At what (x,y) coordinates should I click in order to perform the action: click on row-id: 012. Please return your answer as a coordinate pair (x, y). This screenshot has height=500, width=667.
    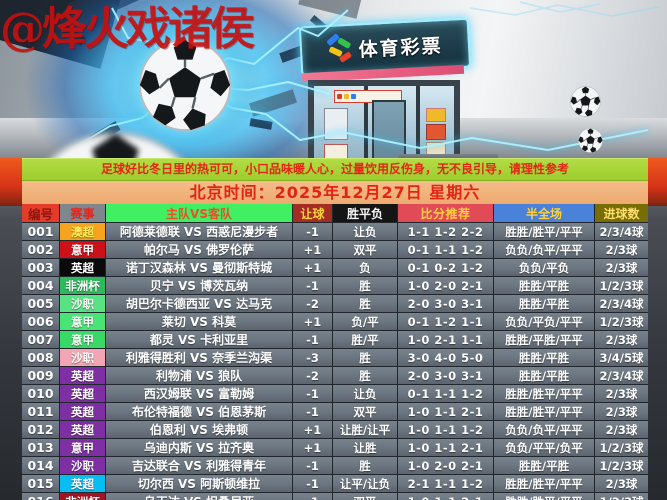
    Looking at the image, I should click on (40, 429).